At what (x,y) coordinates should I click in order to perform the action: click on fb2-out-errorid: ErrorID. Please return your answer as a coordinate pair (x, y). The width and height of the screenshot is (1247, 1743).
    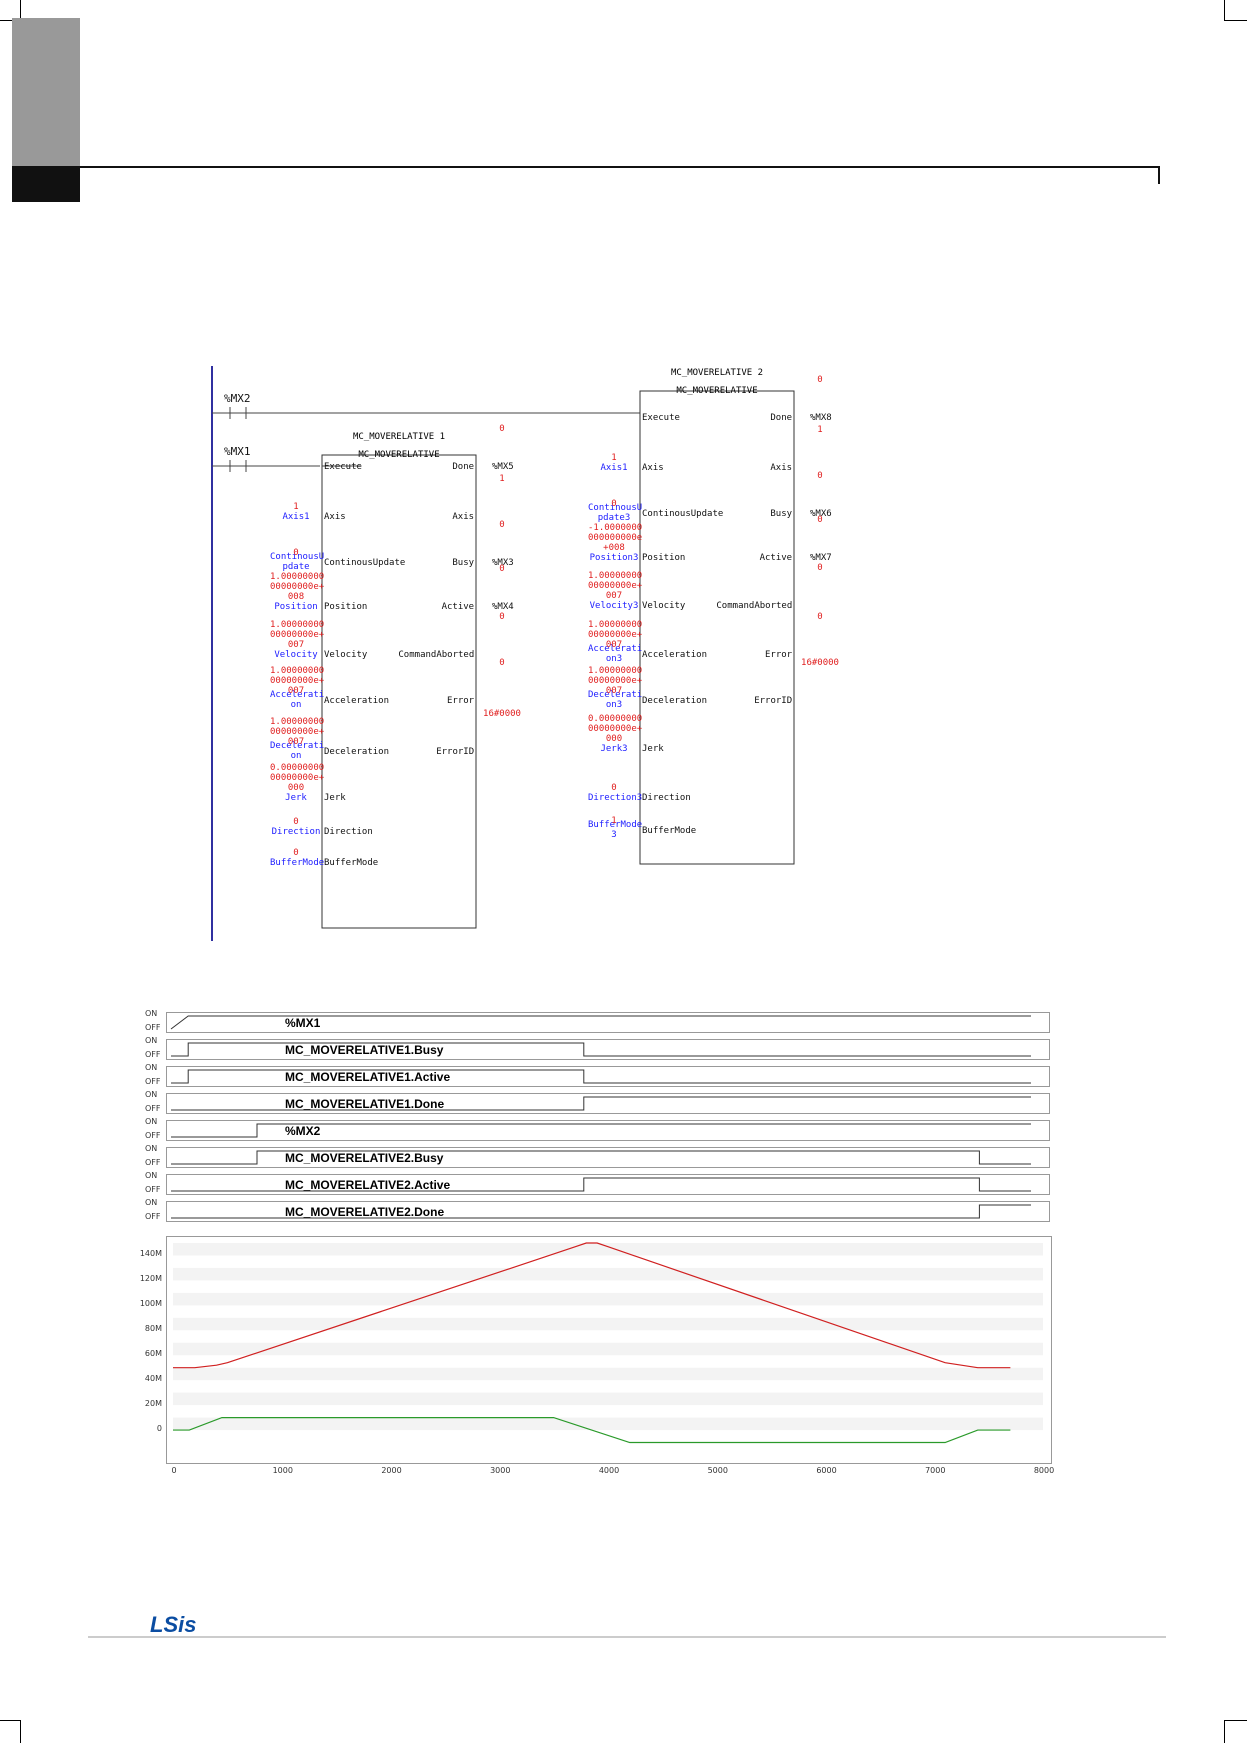
    Looking at the image, I should click on (773, 701).